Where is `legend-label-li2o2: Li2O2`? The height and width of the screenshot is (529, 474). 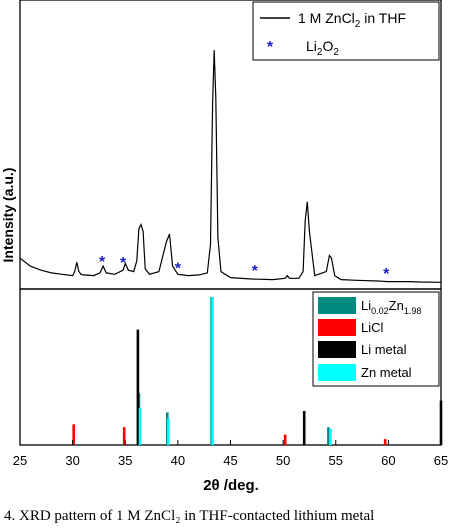 legend-label-li2o2: Li2O2 is located at coordinates (322, 48).